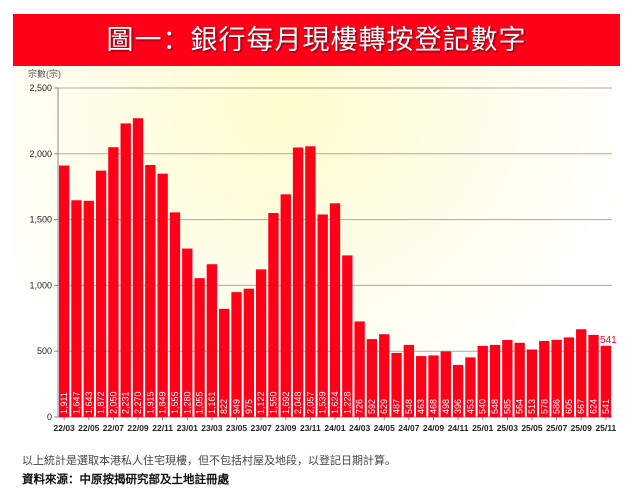  What do you see at coordinates (470, 406) in the screenshot?
I see `bar-value-label: 453` at bounding box center [470, 406].